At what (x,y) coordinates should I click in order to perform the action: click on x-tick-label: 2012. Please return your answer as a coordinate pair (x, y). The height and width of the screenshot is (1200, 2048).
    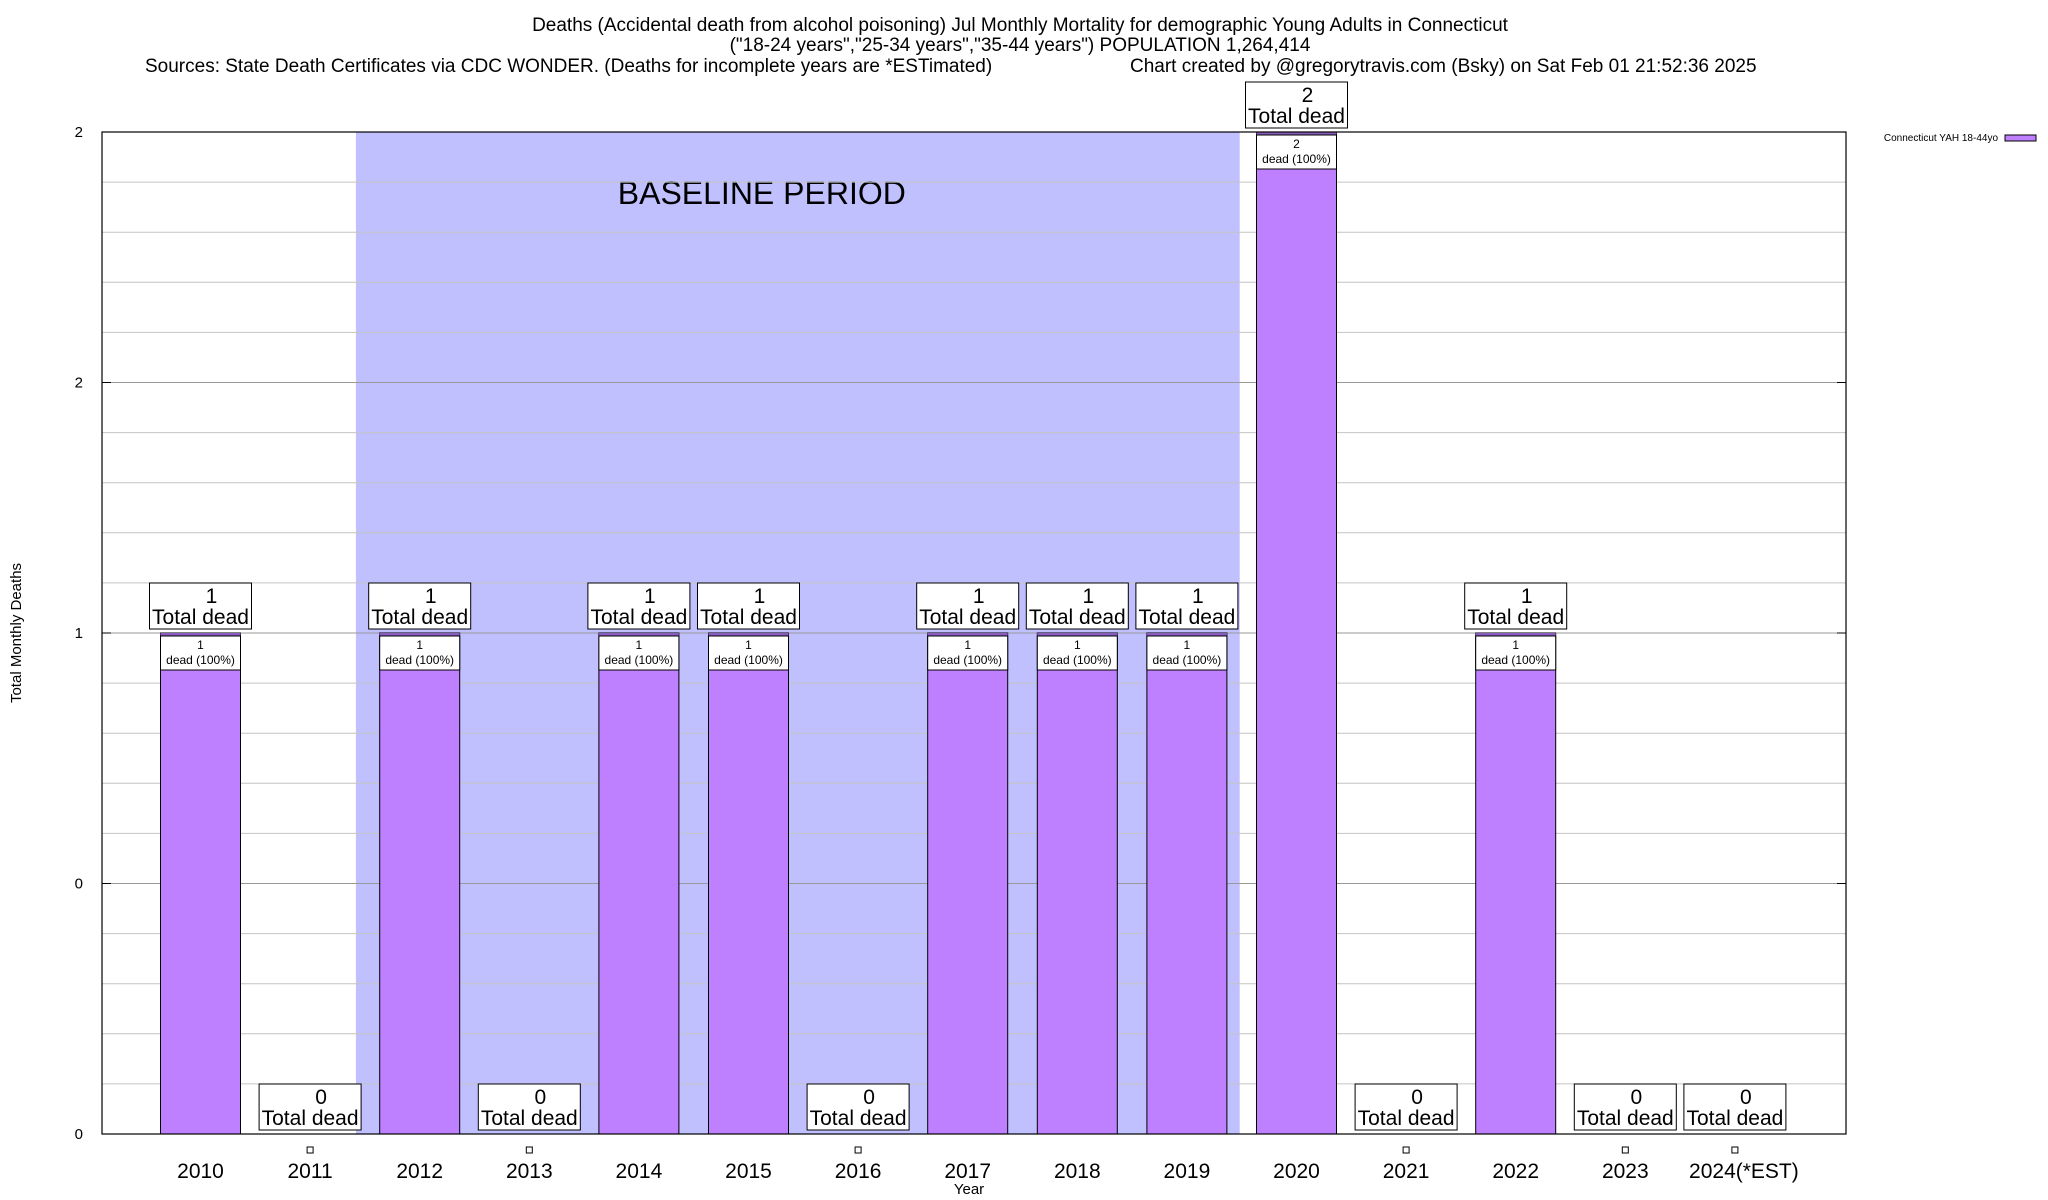
    Looking at the image, I should click on (419, 1171).